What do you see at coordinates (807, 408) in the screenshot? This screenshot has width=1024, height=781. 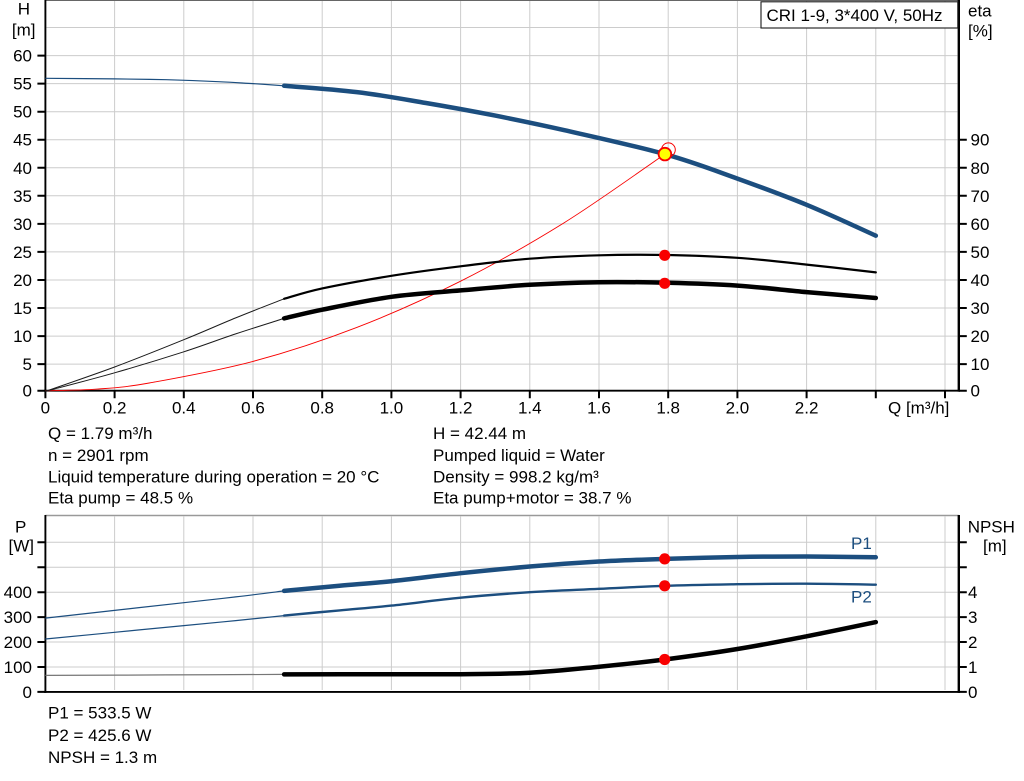 I see `svg-text: 2.2` at bounding box center [807, 408].